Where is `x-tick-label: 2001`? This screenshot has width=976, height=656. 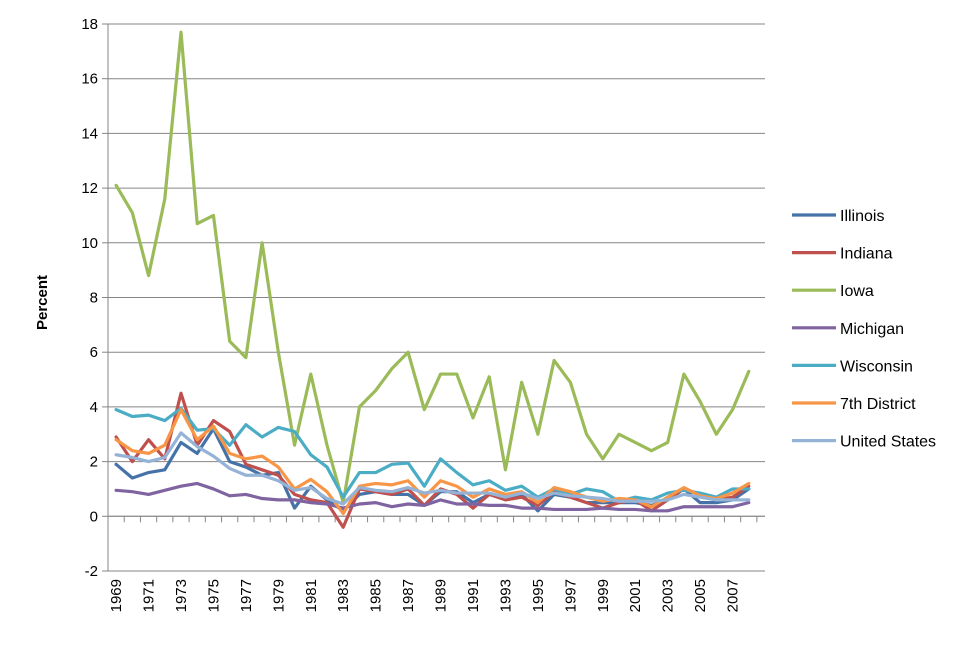
x-tick-label: 2001 is located at coordinates (635, 595).